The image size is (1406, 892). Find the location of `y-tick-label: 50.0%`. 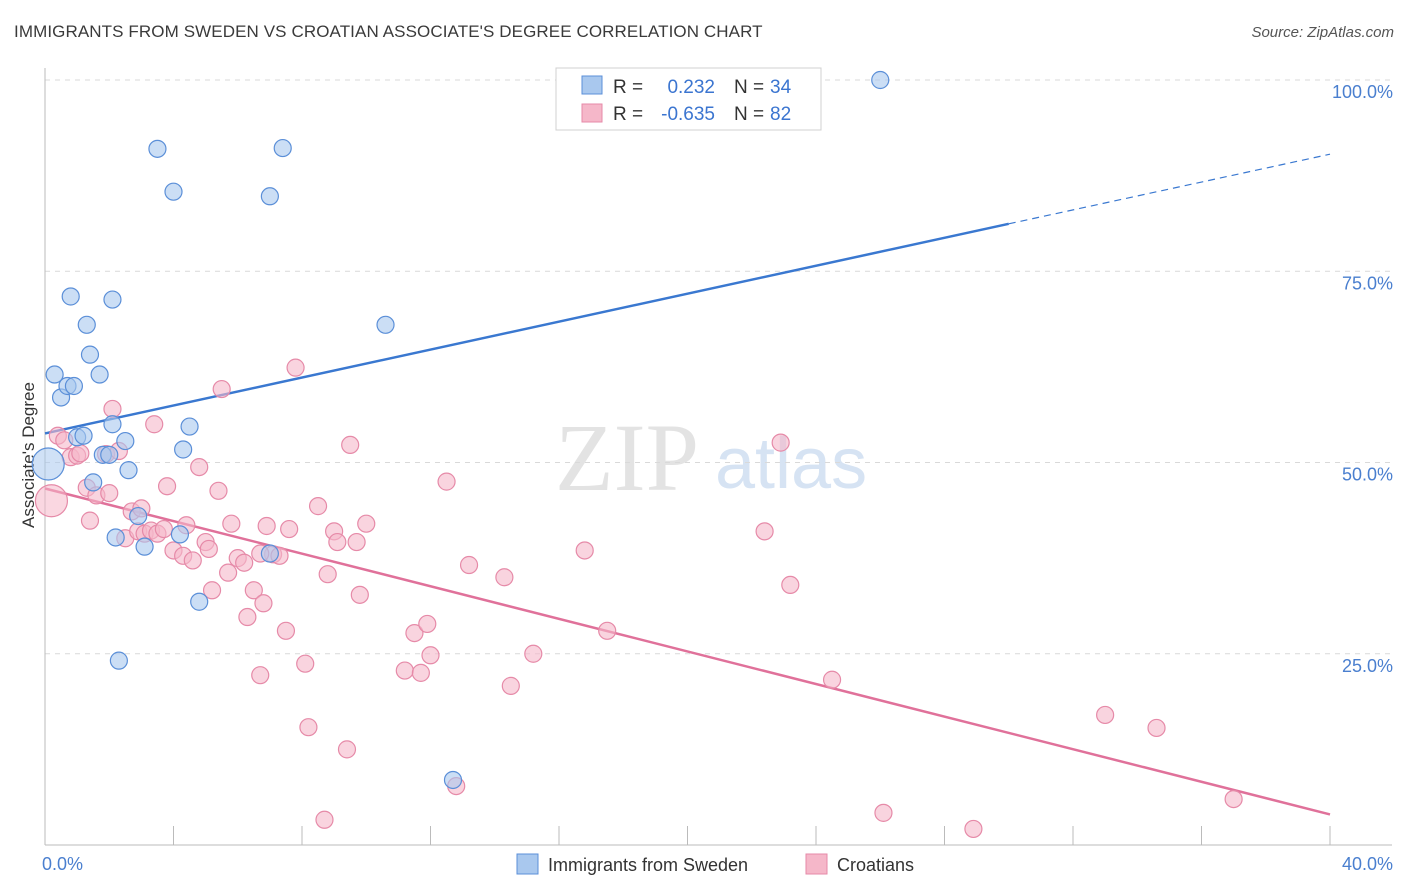

y-tick-label: 50.0% is located at coordinates (1367, 475).